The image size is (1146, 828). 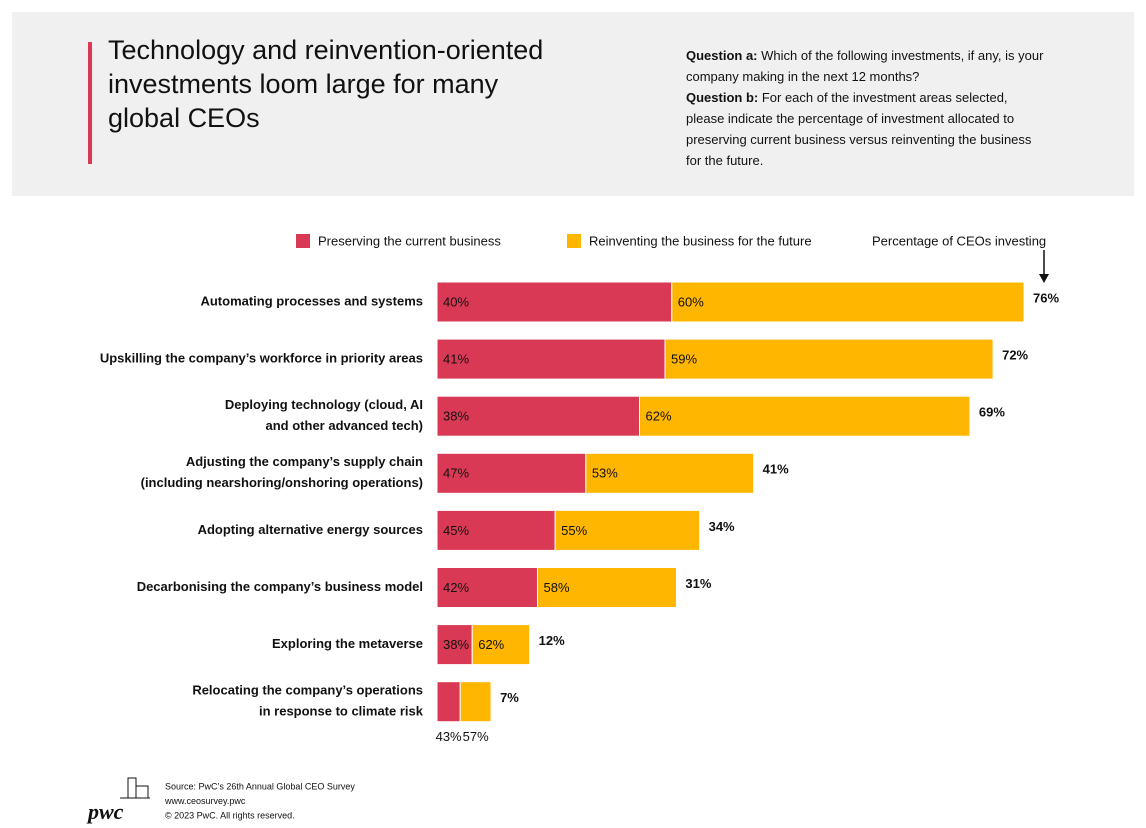 What do you see at coordinates (90, 103) in the screenshot?
I see `header-accent` at bounding box center [90, 103].